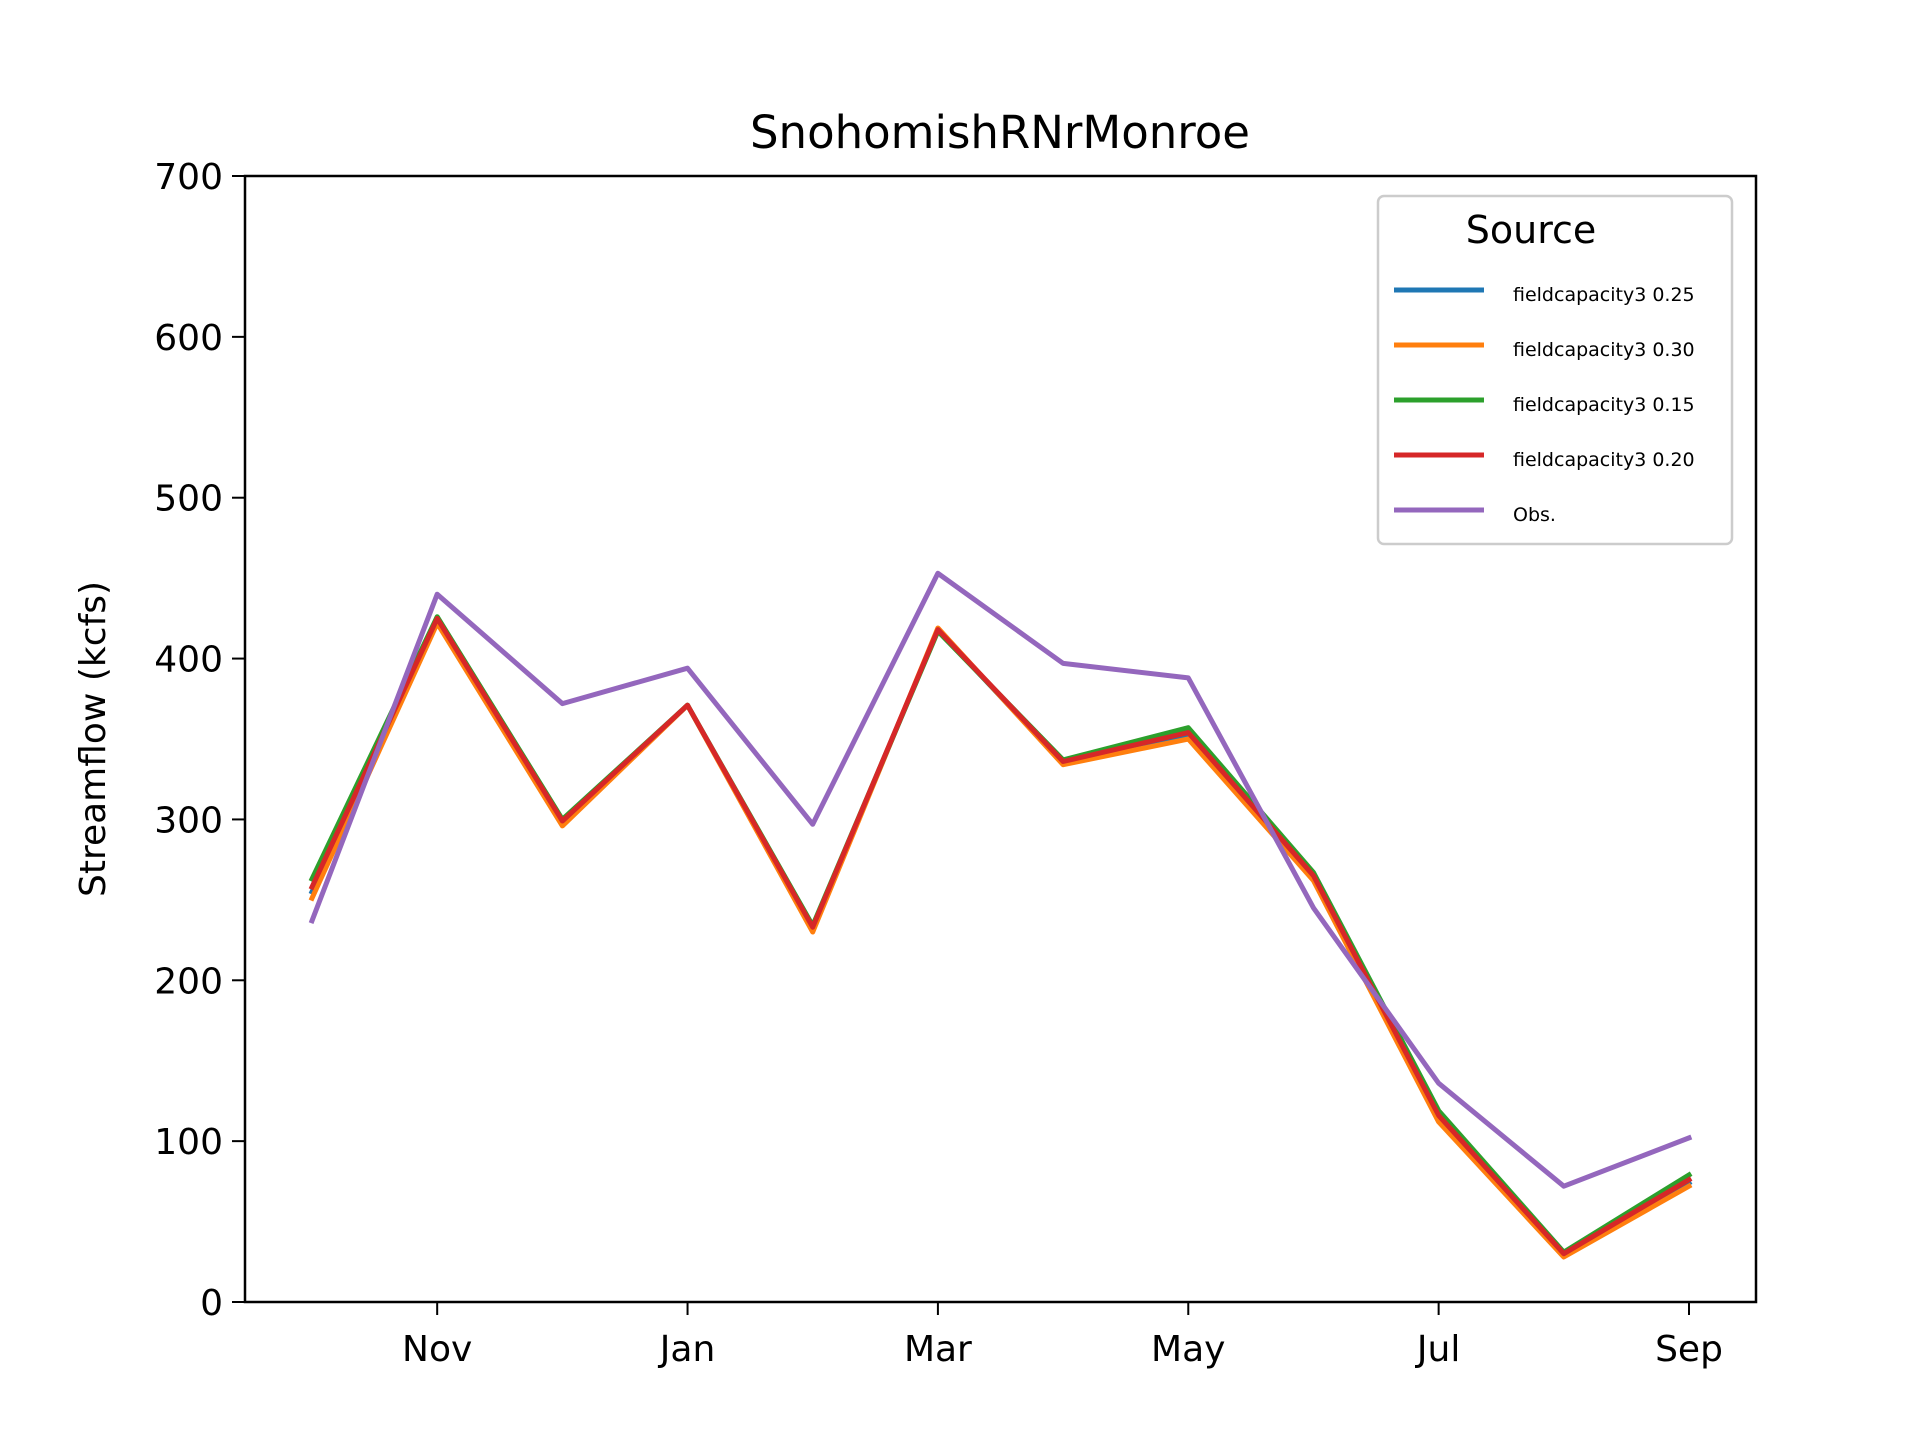 The width and height of the screenshot is (1920, 1440). Describe the element at coordinates (188, 499) in the screenshot. I see `y-tick-label: 500` at that location.